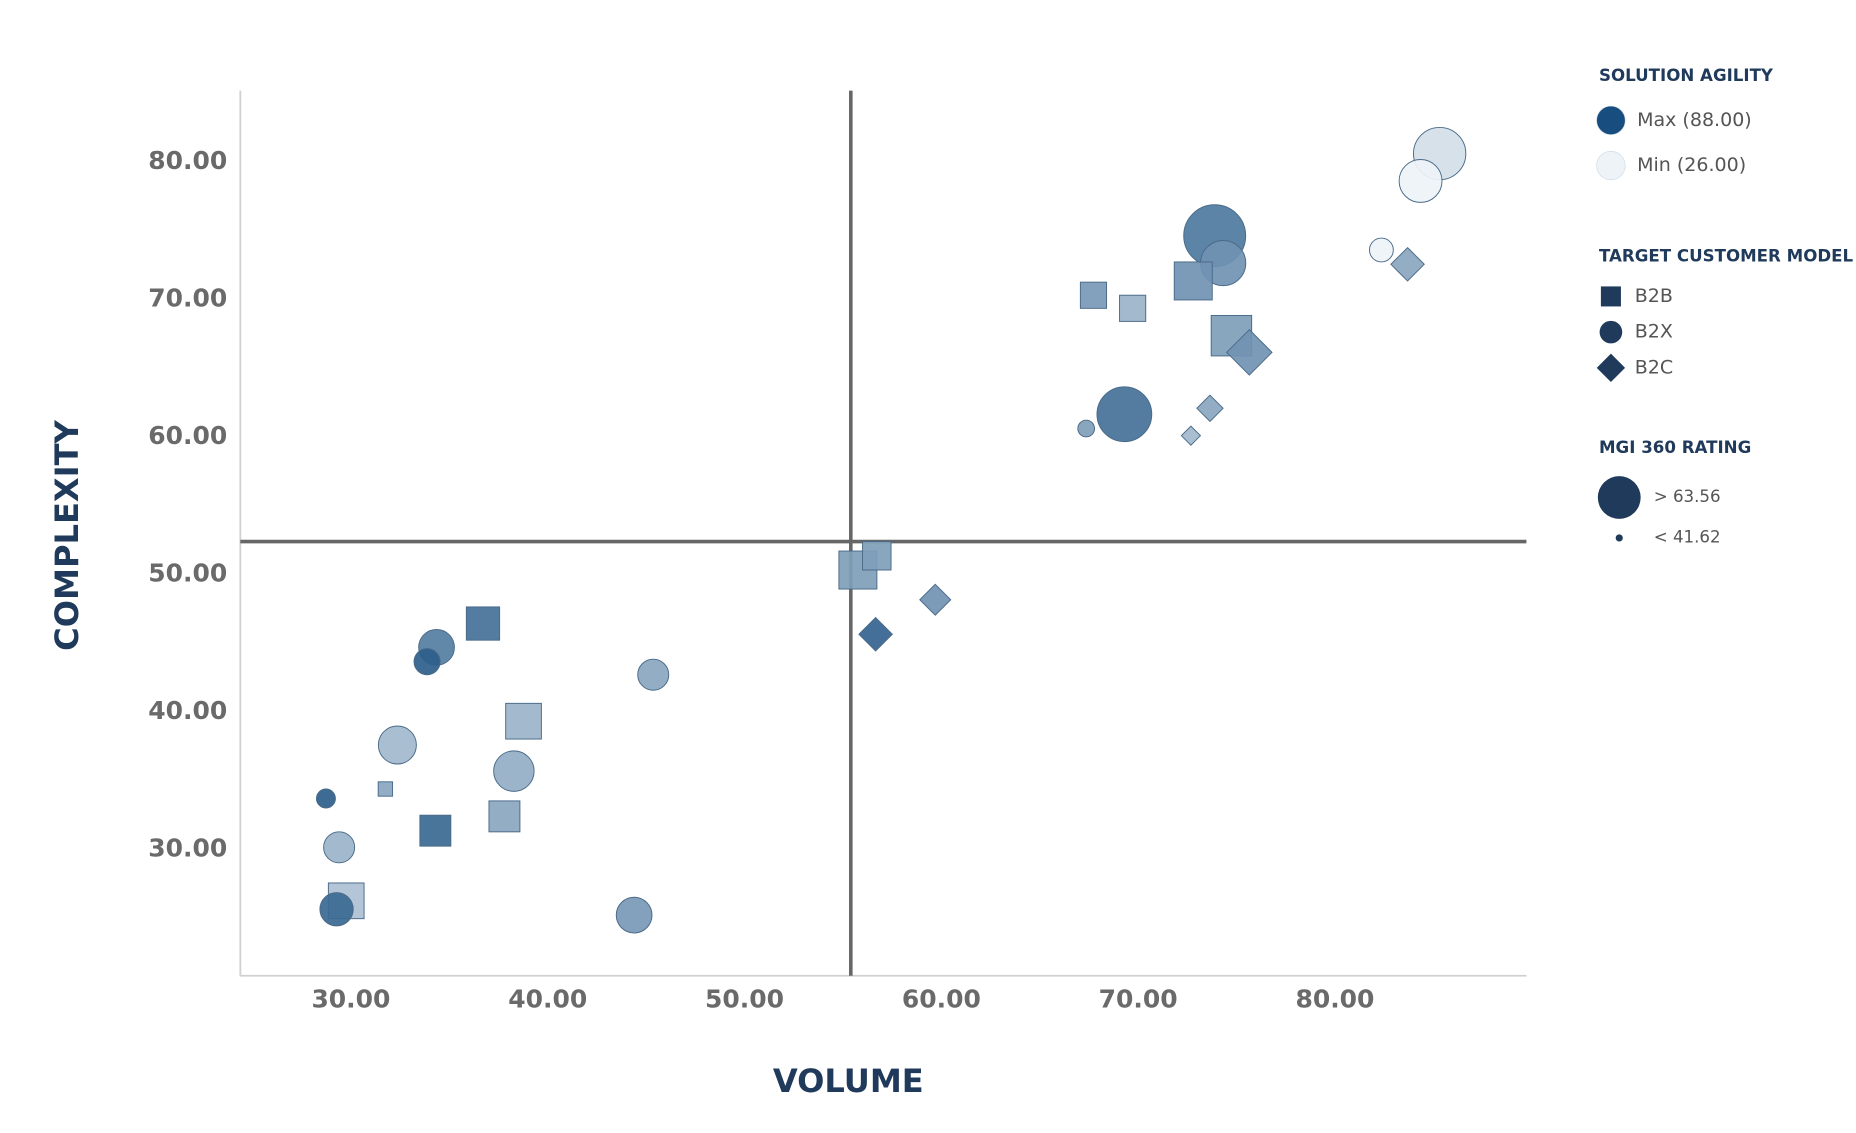 This screenshot has height=1133, width=1856. What do you see at coordinates (187, 573) in the screenshot?
I see `y-tick-label: 50.00` at bounding box center [187, 573].